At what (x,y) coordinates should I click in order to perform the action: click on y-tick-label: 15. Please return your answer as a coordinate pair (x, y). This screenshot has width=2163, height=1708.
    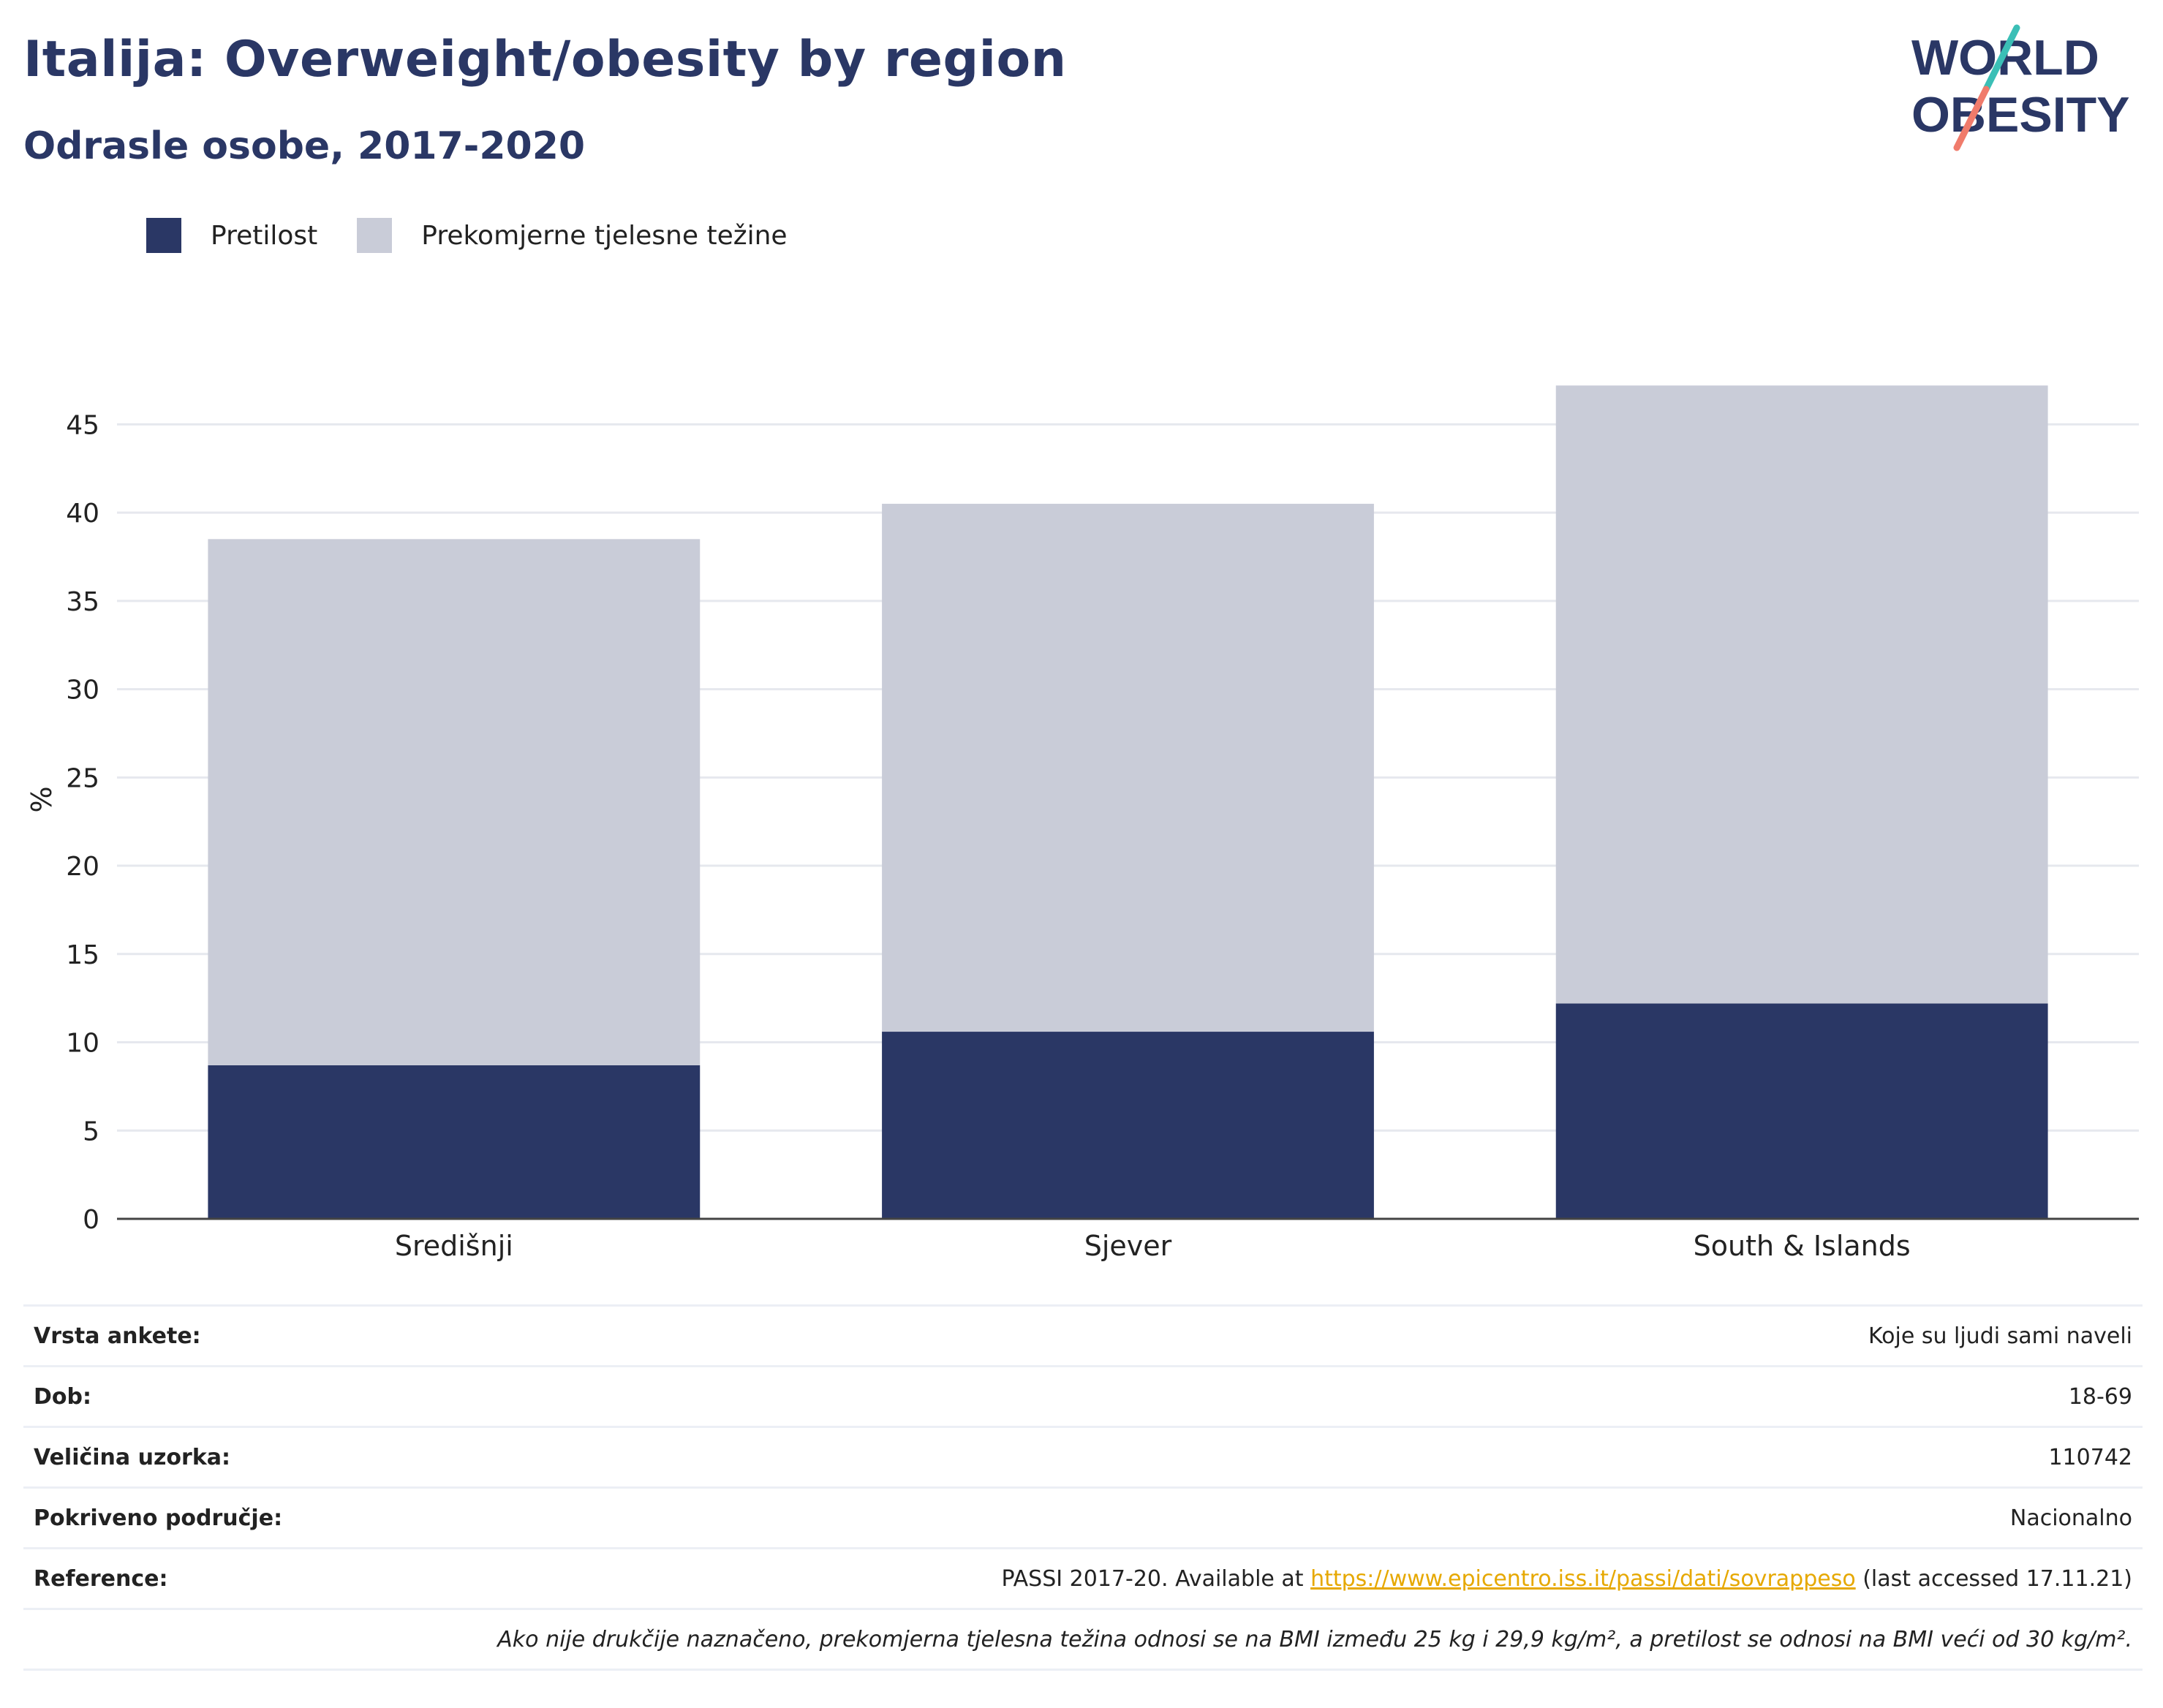
    Looking at the image, I should click on (82, 955).